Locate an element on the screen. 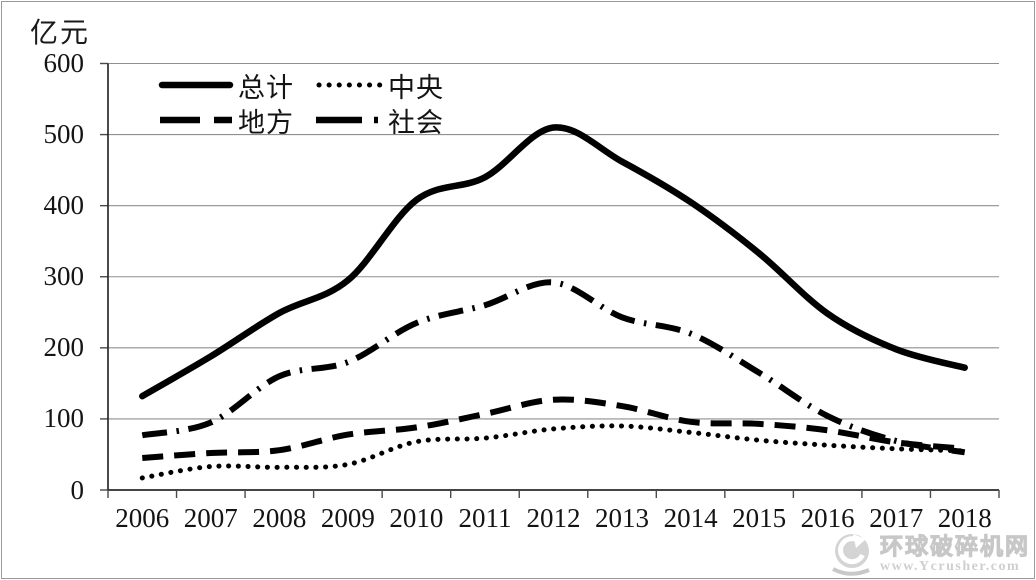  legend-label-central: 中央 is located at coordinates (416, 87).